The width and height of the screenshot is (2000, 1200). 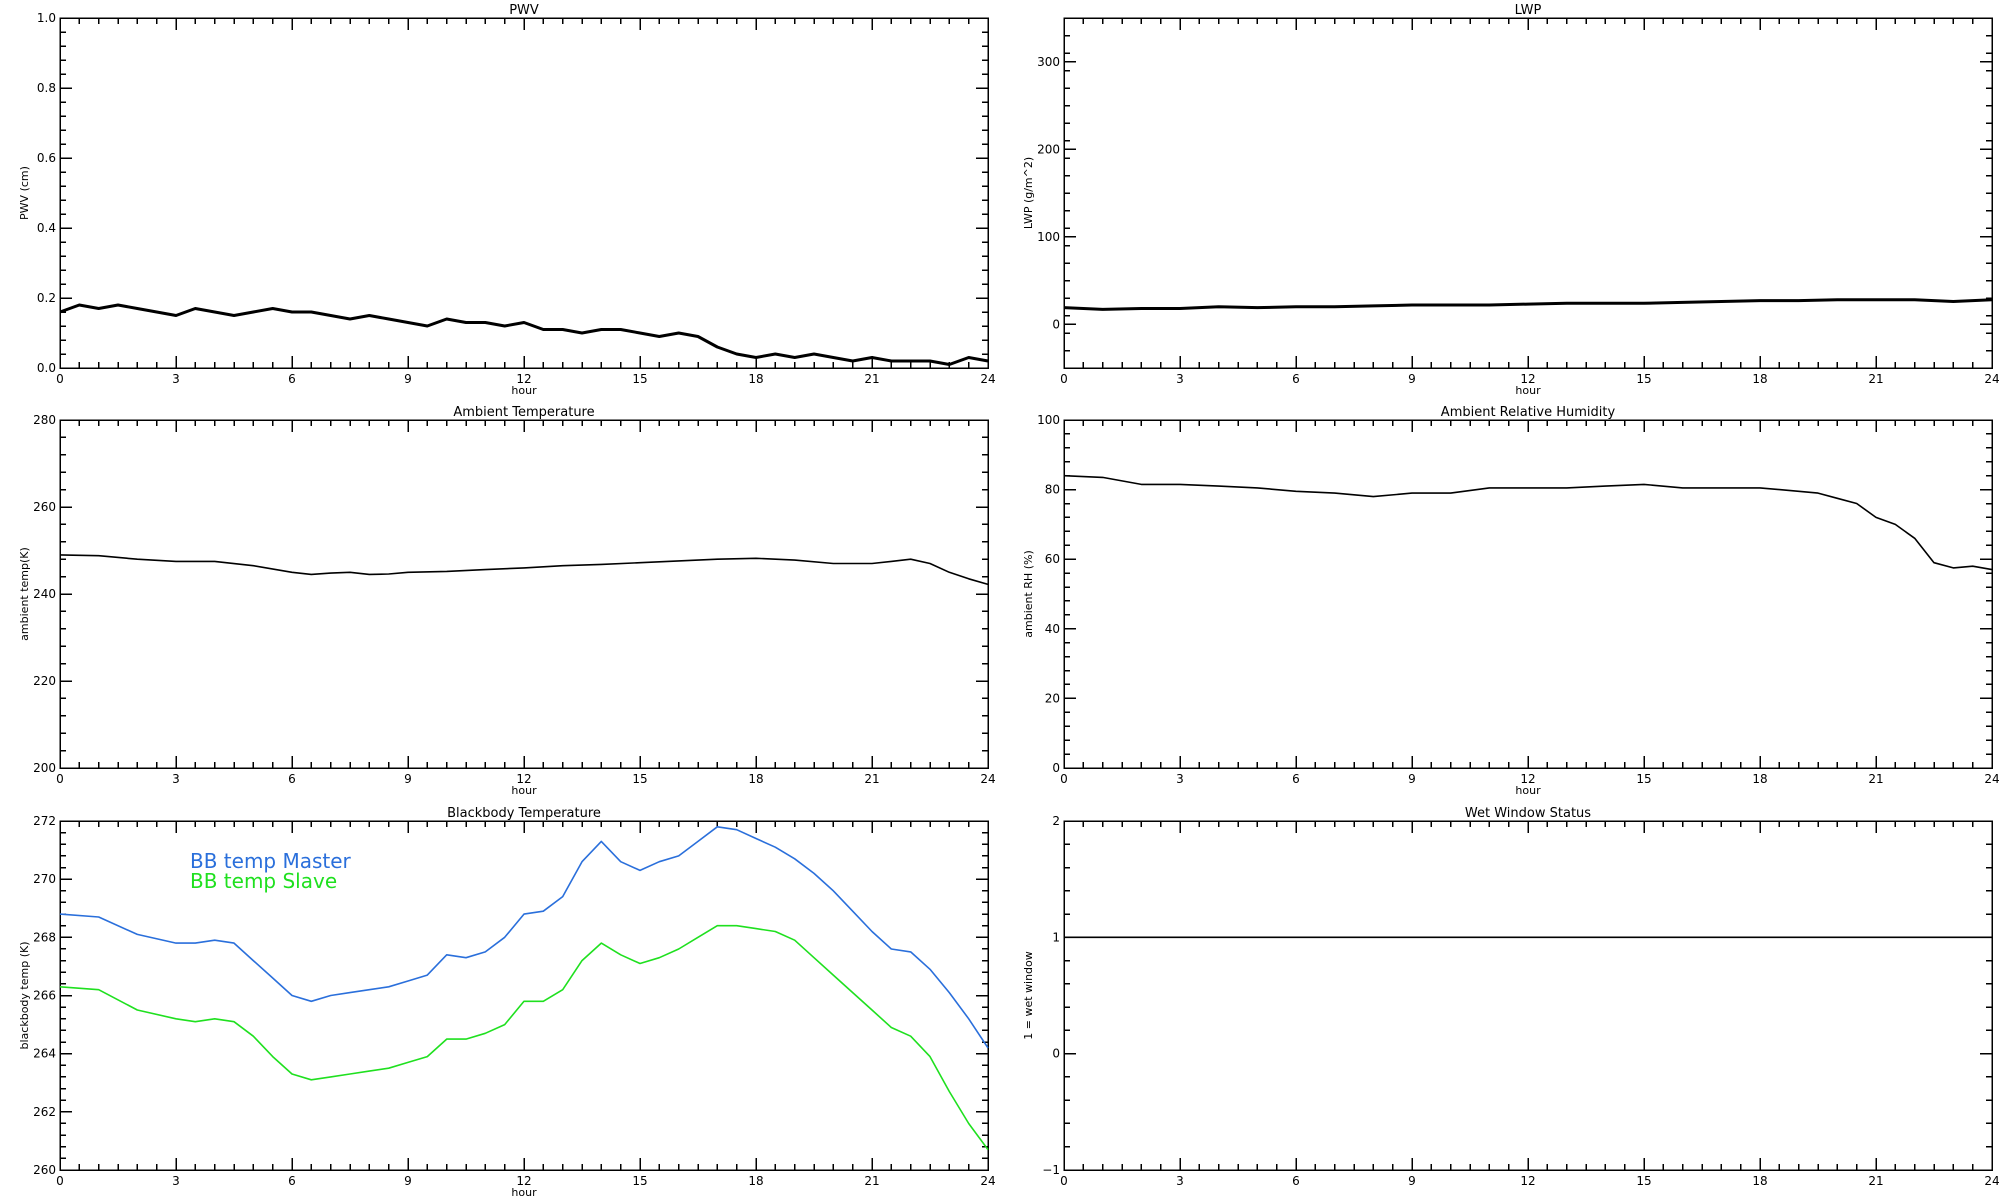 I want to click on y-axis-label: blackbody temp (K), so click(x=24, y=996).